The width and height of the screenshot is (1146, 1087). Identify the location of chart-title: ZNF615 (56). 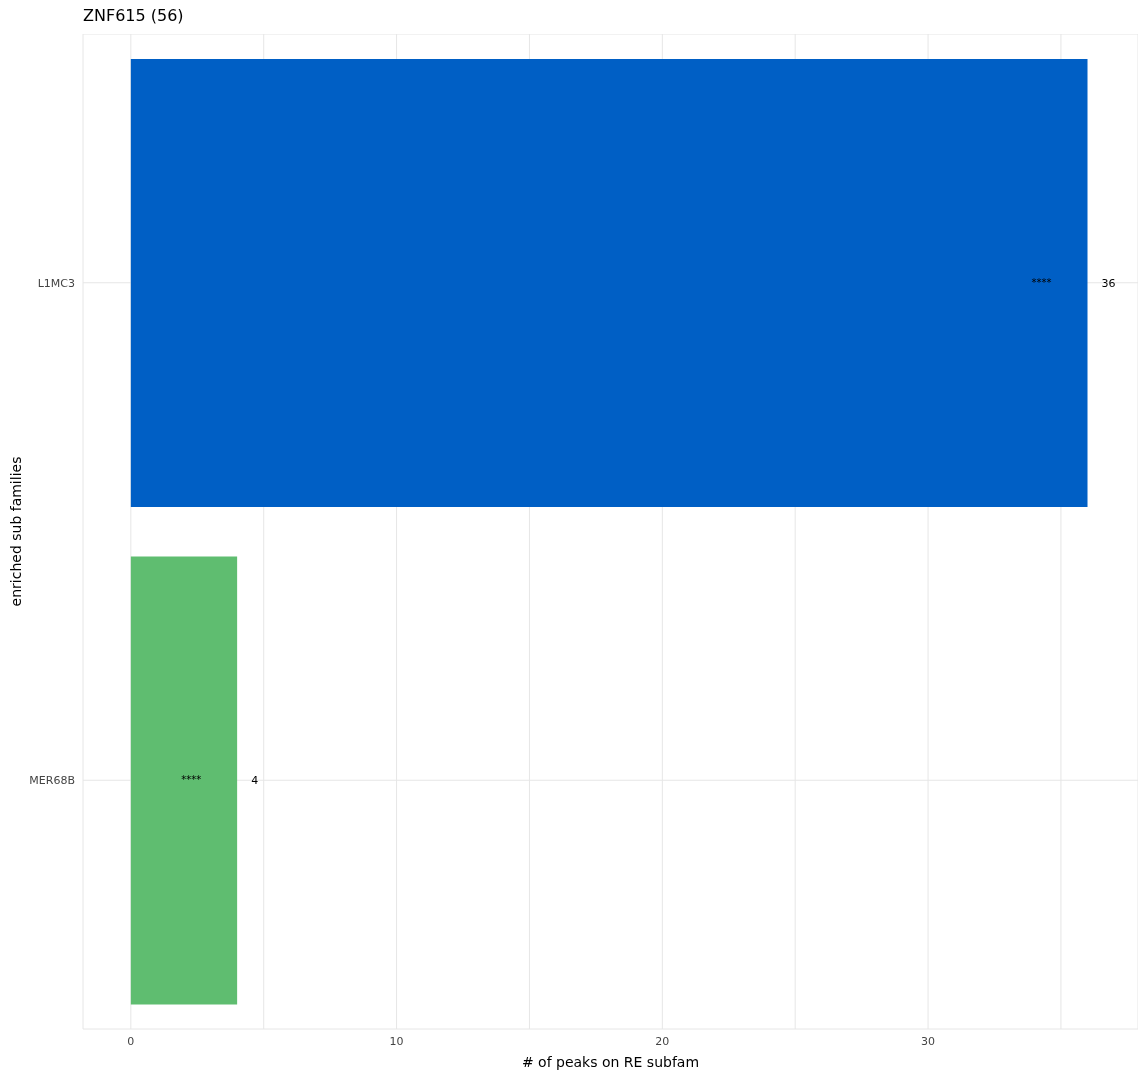
(134, 16).